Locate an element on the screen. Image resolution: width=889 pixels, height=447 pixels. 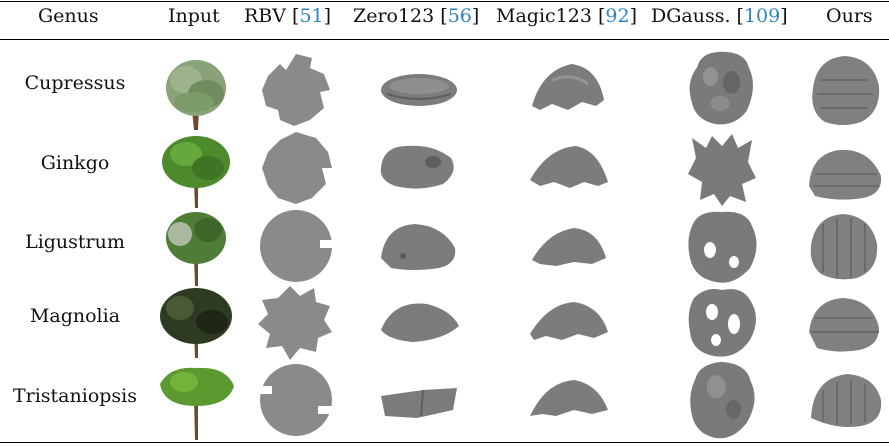
header-rule is located at coordinates (444, 39).